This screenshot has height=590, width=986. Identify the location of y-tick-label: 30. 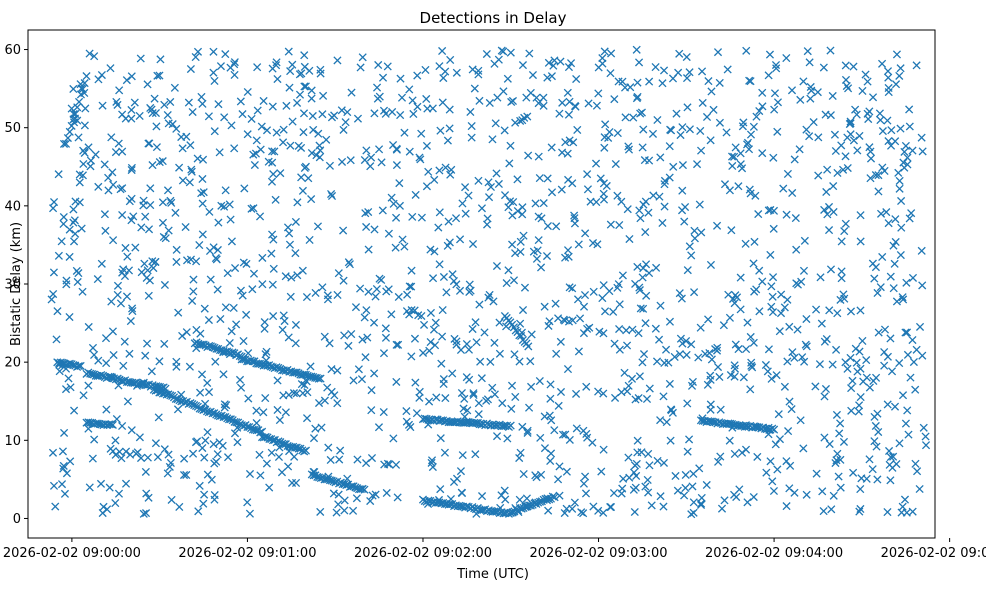
(12, 285).